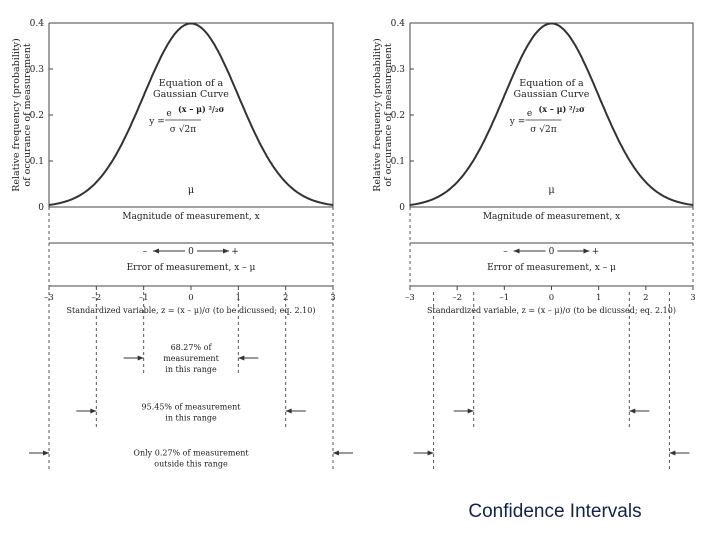 The width and height of the screenshot is (720, 540). Describe the element at coordinates (457, 298) in the screenshot. I see `standardized-tick-label: –2` at that location.